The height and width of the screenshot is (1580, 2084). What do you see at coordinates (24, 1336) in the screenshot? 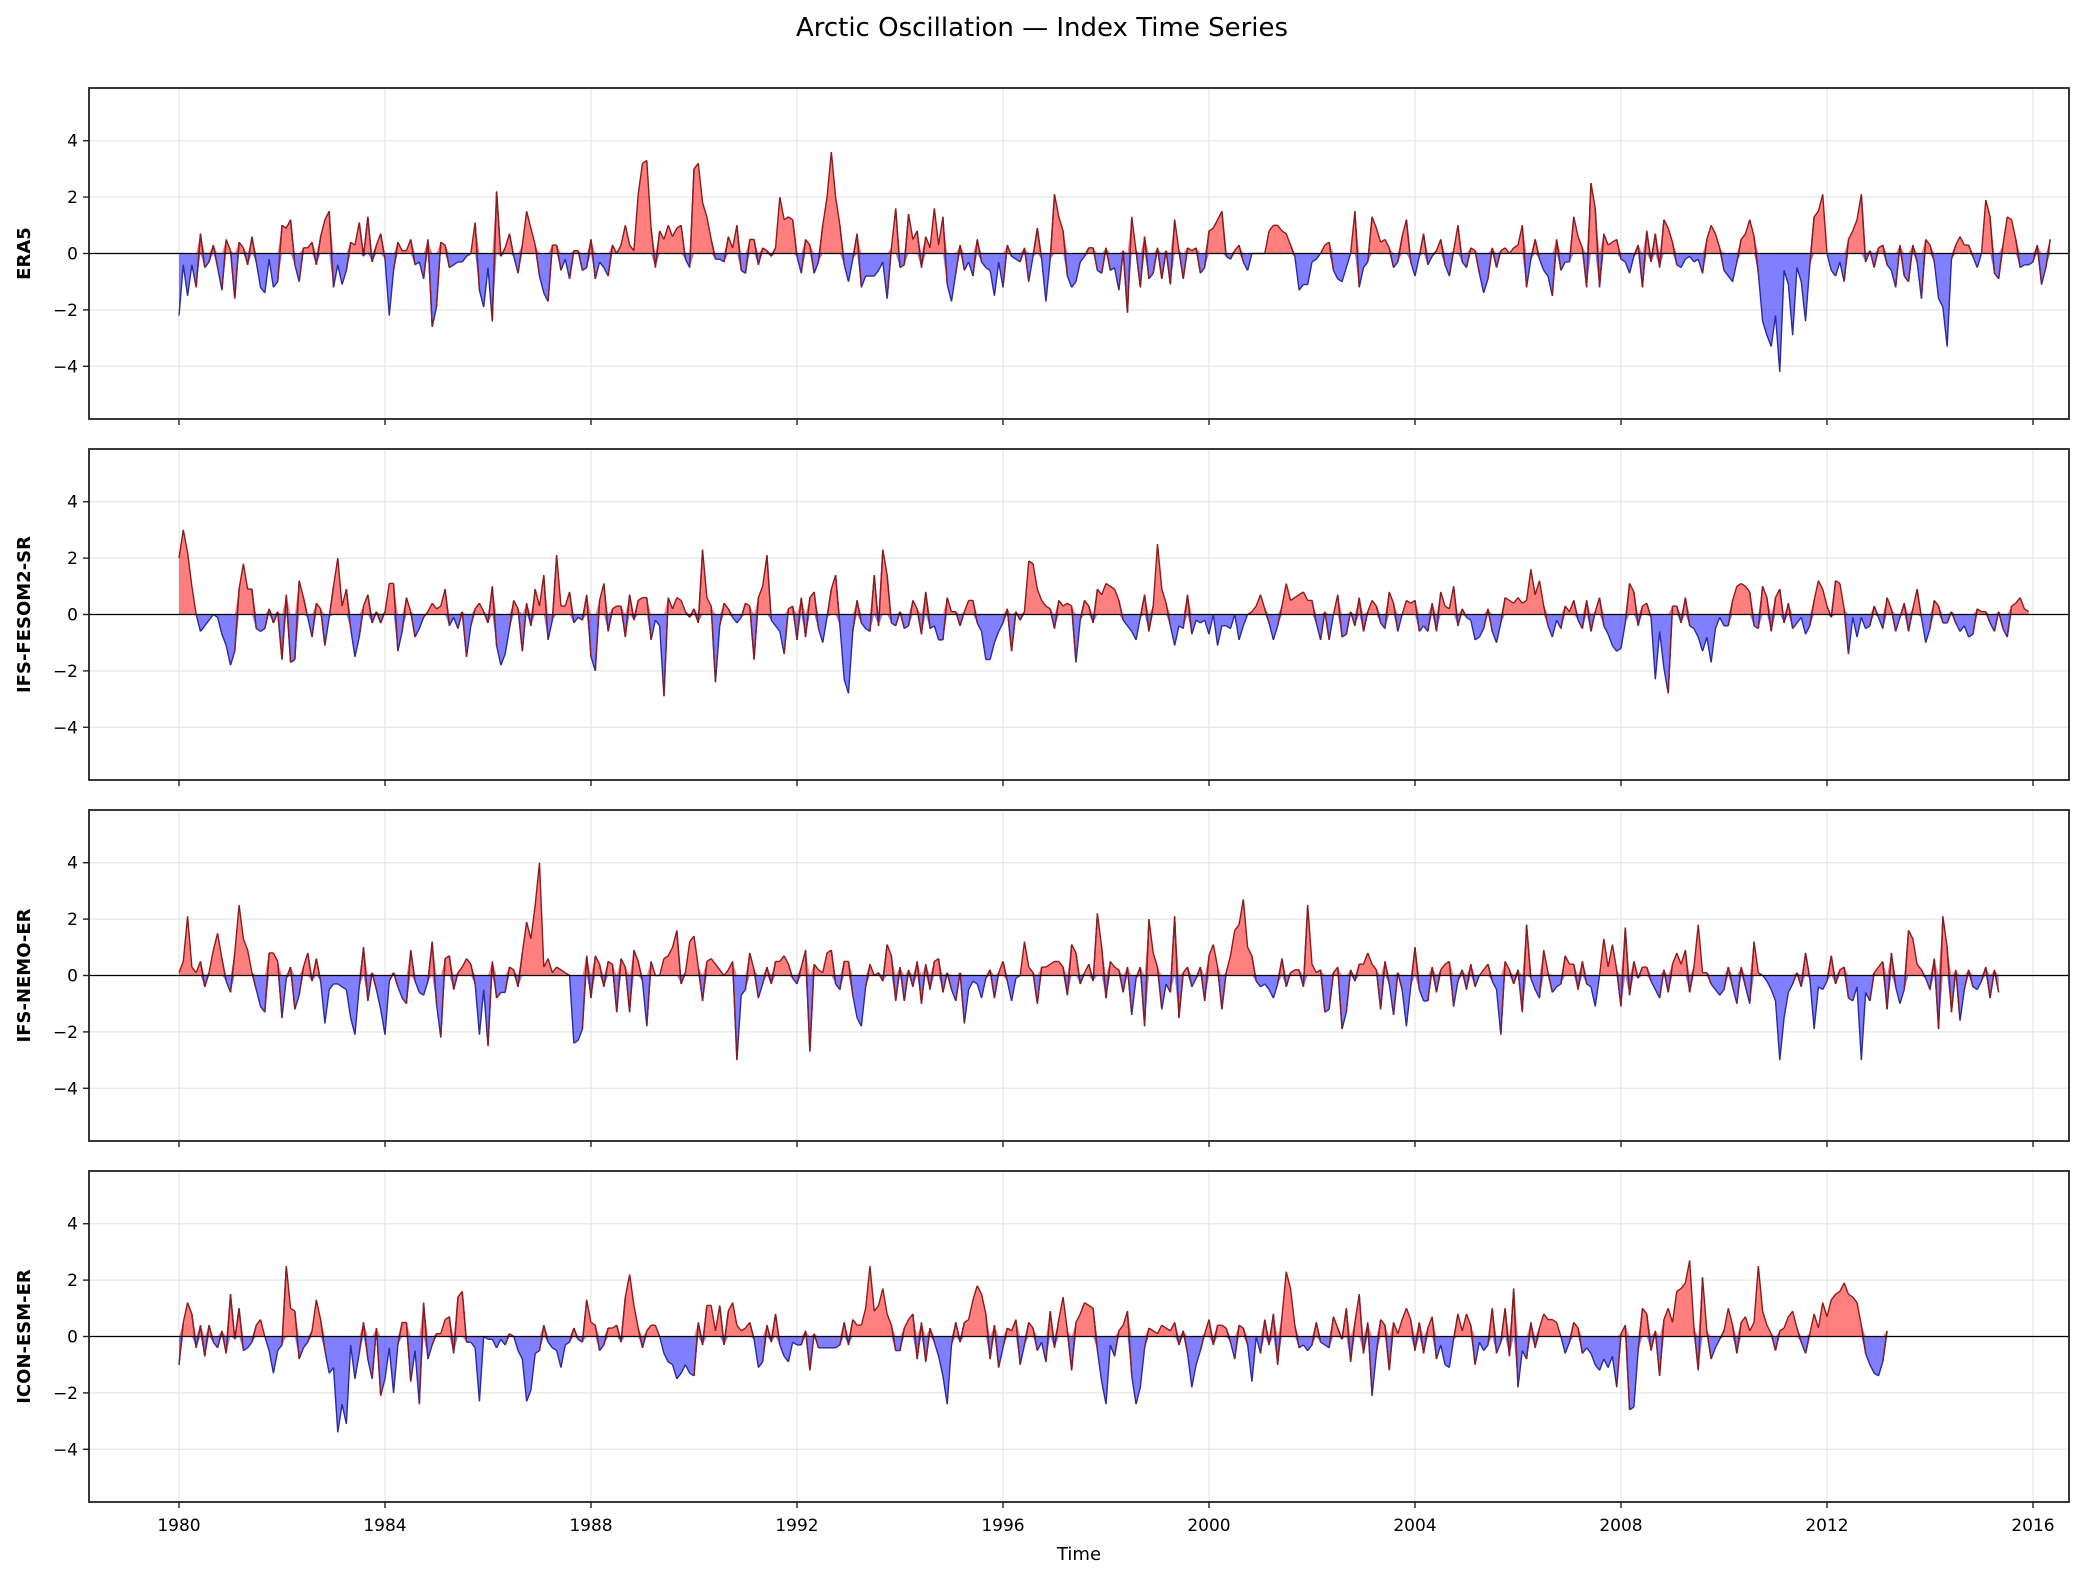
I see `y-axis-label: ICON-ESM-ER` at bounding box center [24, 1336].